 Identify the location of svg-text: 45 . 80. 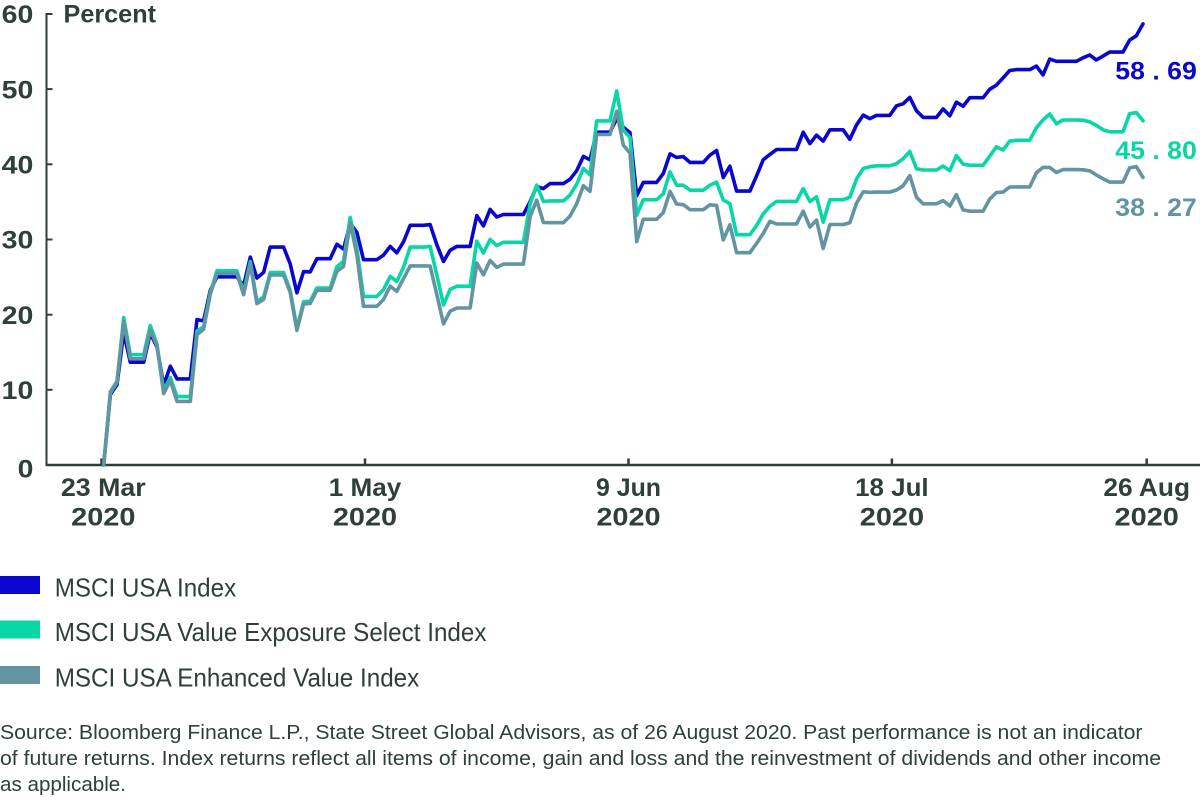
(1156, 151).